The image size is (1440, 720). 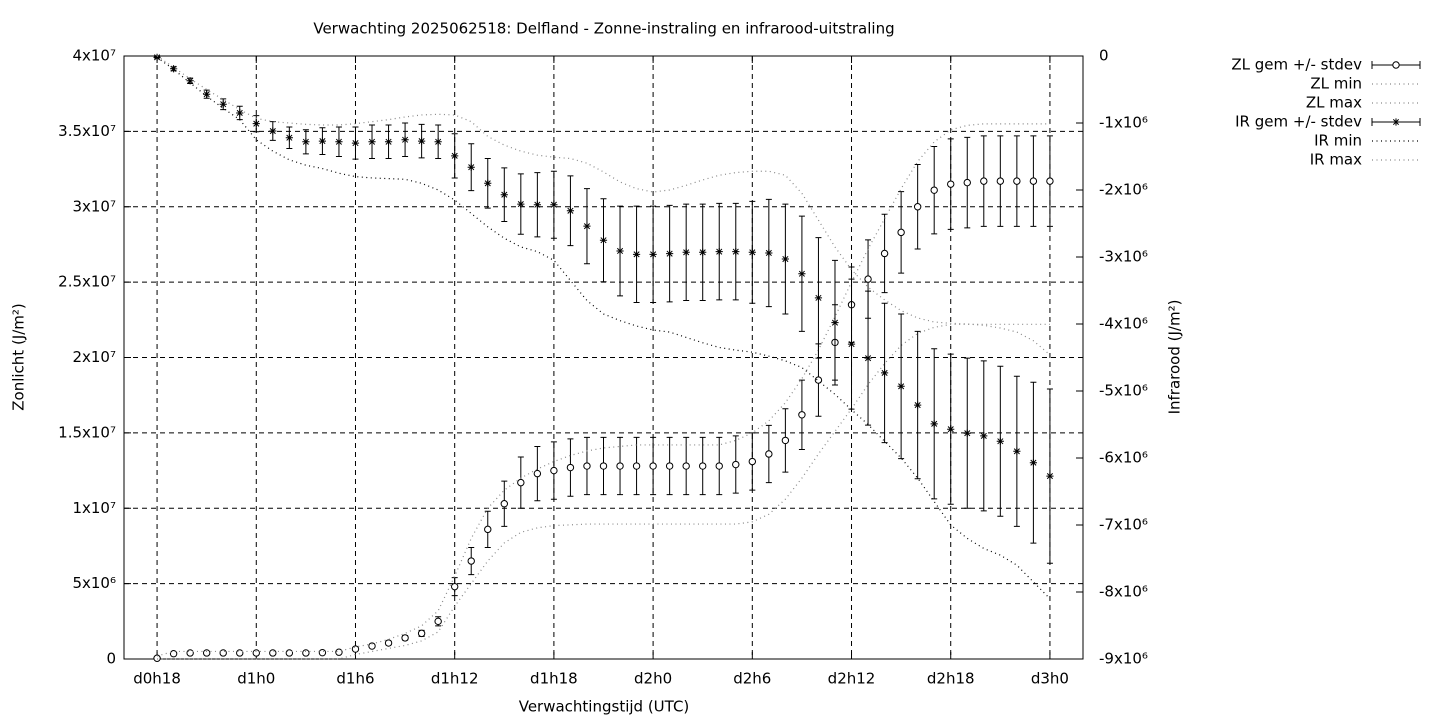 I want to click on x-tick-label: d2h12, so click(x=852, y=679).